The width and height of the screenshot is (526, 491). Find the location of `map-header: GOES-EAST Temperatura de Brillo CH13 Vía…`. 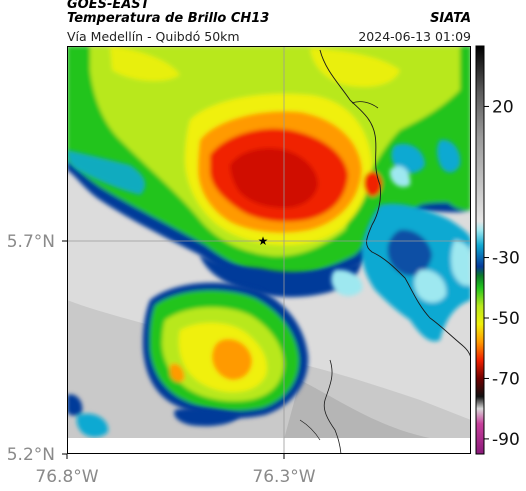

map-header: GOES-EAST Temperatura de Brillo CH13 Vía… is located at coordinates (269, 23).